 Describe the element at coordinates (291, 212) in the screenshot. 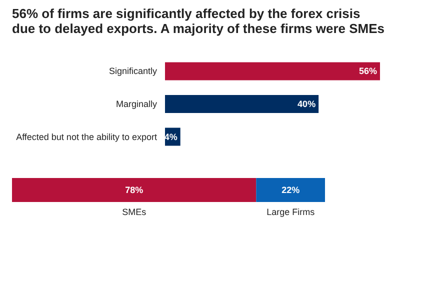

I see `series-label: Large Firms` at that location.